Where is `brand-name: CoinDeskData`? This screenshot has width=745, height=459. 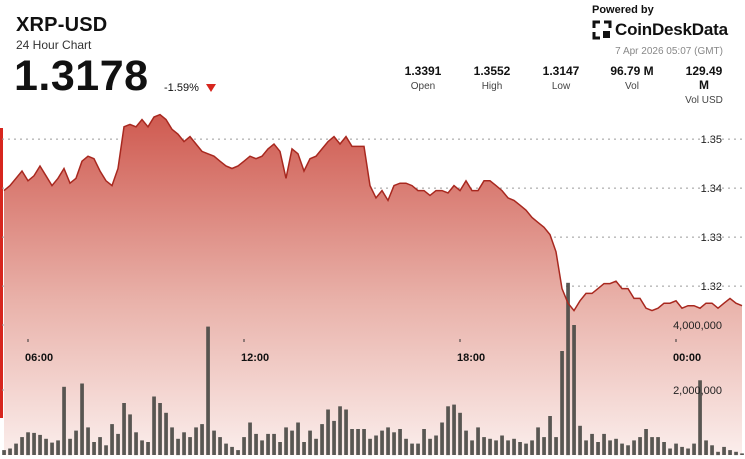 brand-name: CoinDeskData is located at coordinates (671, 29).